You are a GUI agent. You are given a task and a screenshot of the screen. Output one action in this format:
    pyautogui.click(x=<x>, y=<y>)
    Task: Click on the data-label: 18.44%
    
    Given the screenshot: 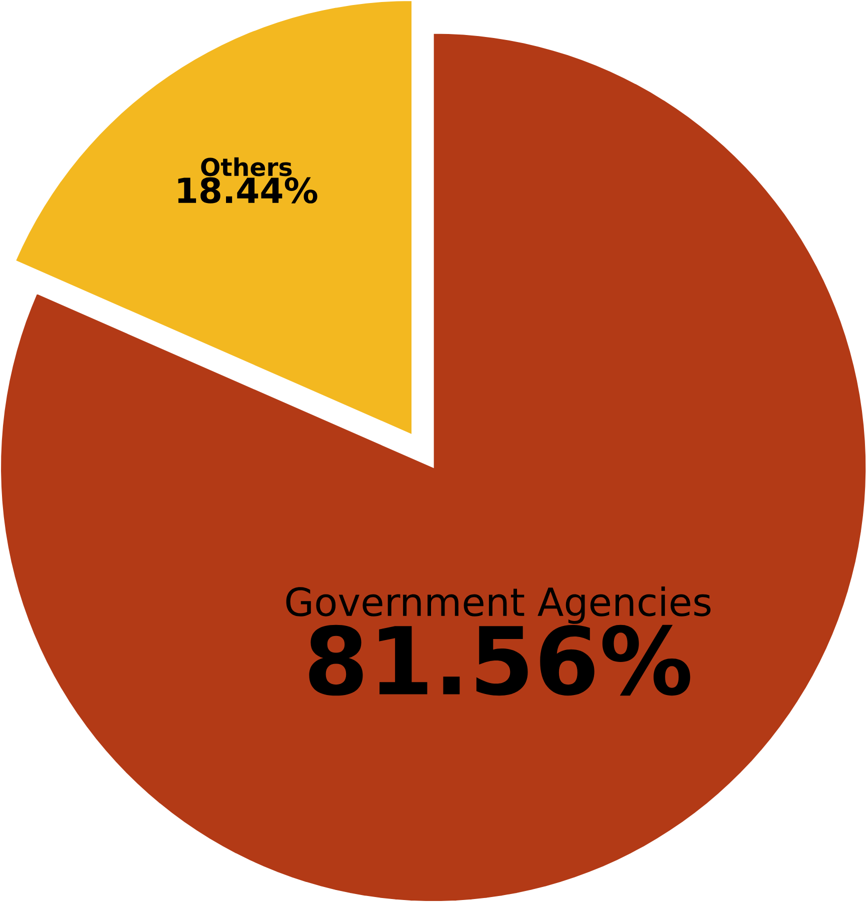 What is the action you would take?
    pyautogui.click(x=248, y=190)
    